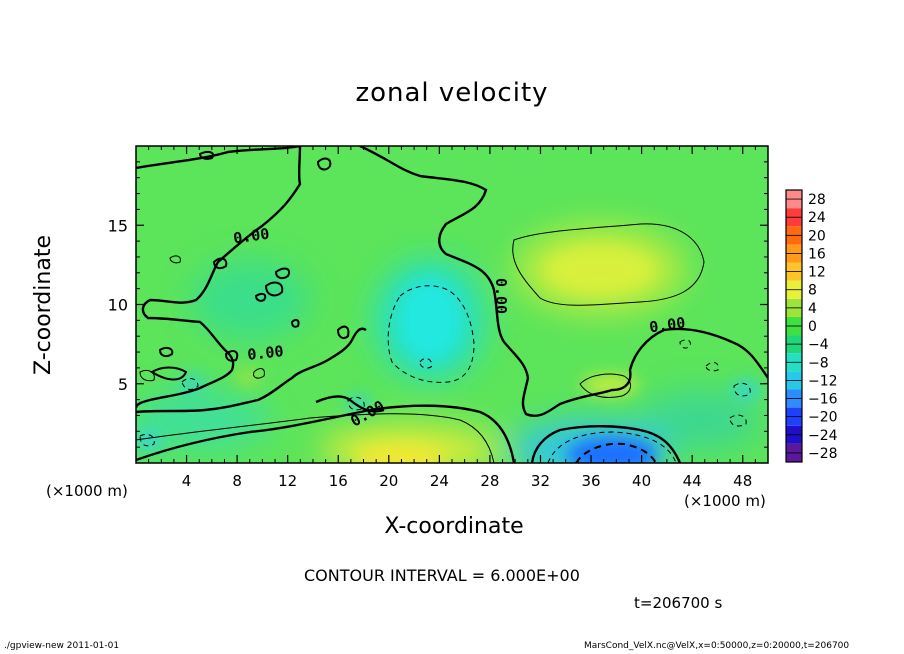  I want to click on contour-interval-label: CONTOUR INTERVAL = 6.000E+00, so click(442, 575).